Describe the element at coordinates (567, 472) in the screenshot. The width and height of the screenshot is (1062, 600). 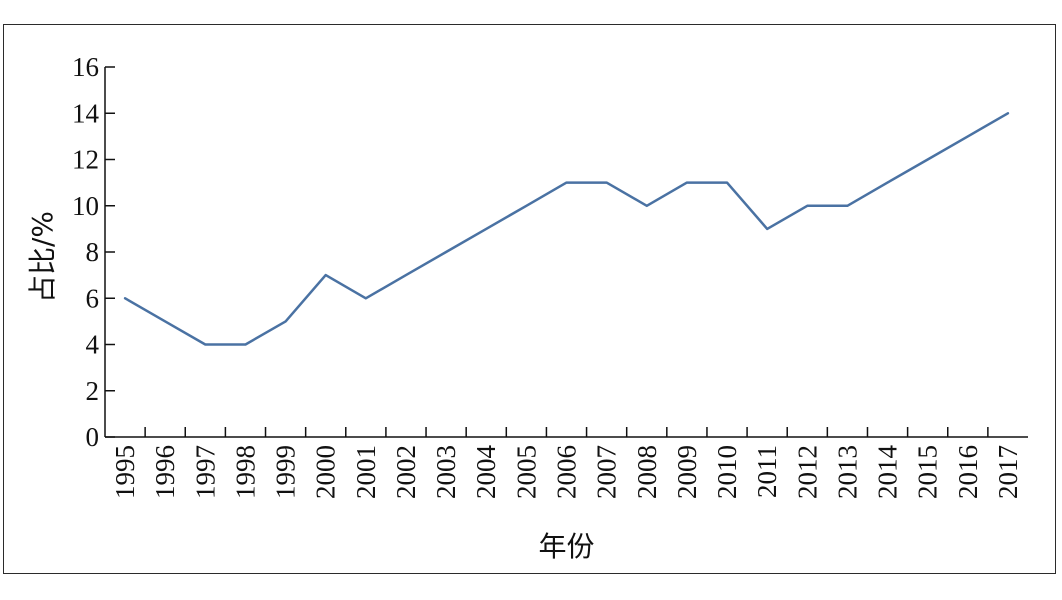
I see `x-tick-label: 2006` at that location.